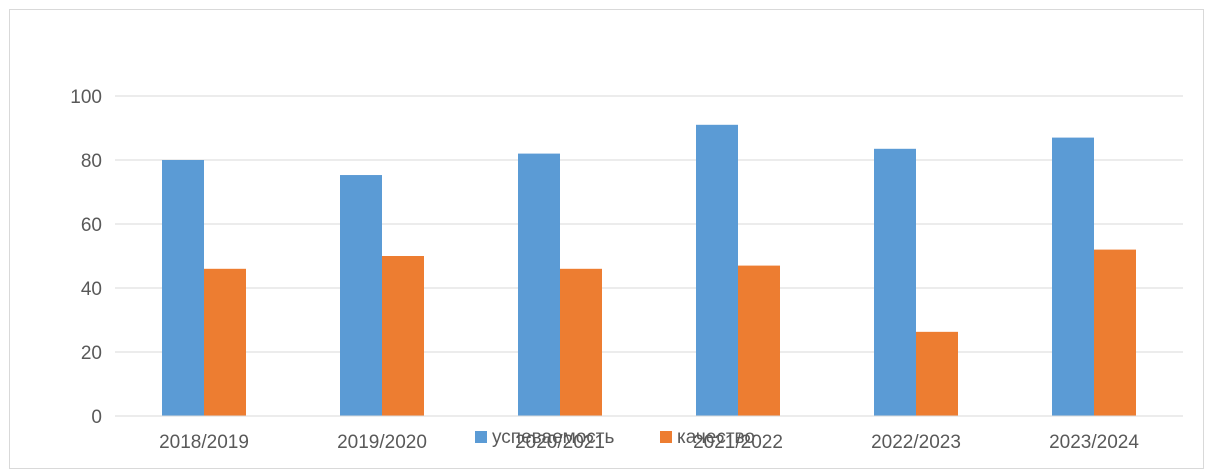  I want to click on x-tick-label: 2018/2019, so click(204, 442).